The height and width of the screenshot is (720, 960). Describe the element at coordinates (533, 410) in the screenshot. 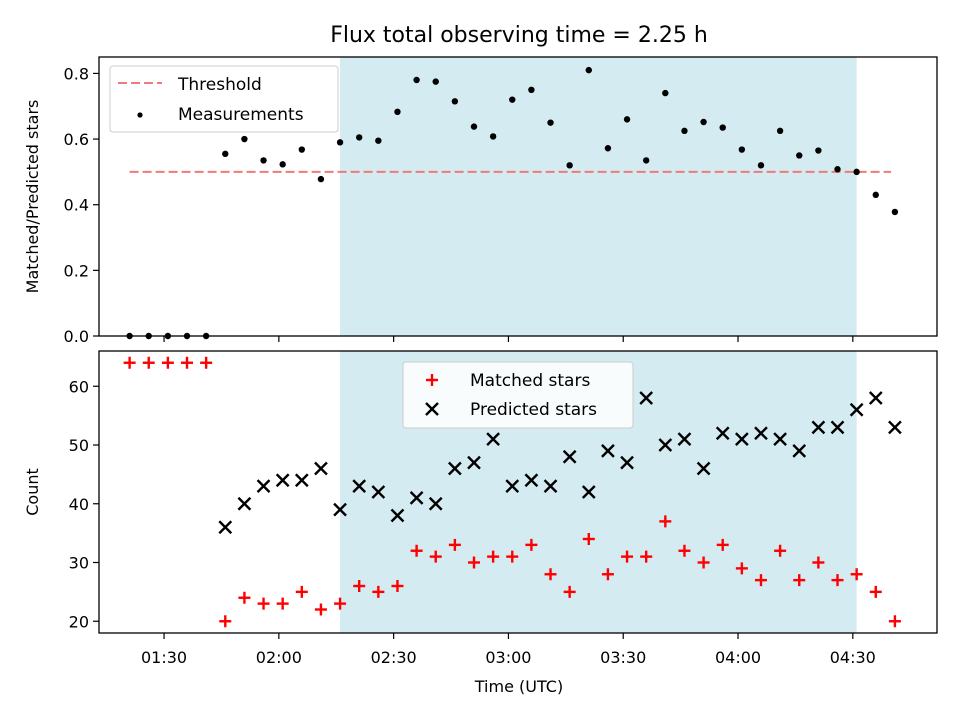

I see `predicted-legend-label: Predicted stars` at that location.